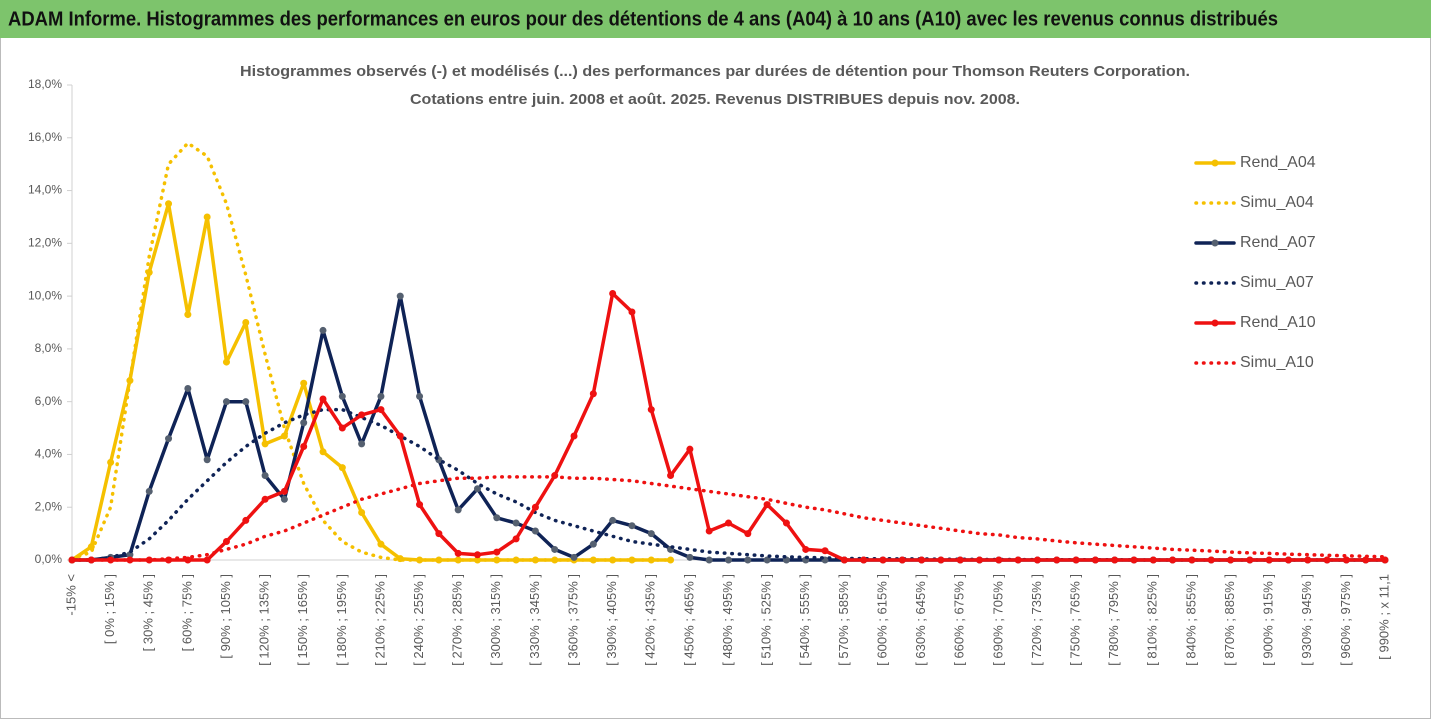  I want to click on y-tick-label: 18,0%, so click(45, 84).